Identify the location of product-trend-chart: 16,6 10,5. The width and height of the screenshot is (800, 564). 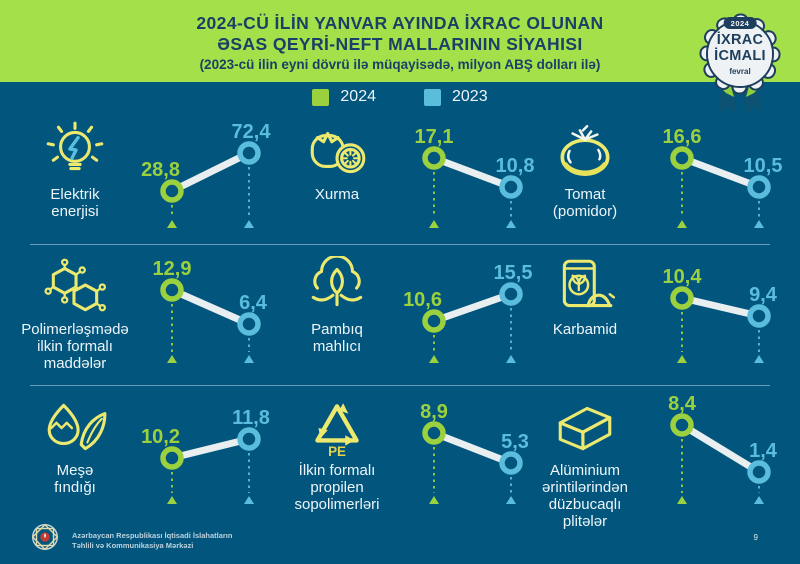
(721, 181).